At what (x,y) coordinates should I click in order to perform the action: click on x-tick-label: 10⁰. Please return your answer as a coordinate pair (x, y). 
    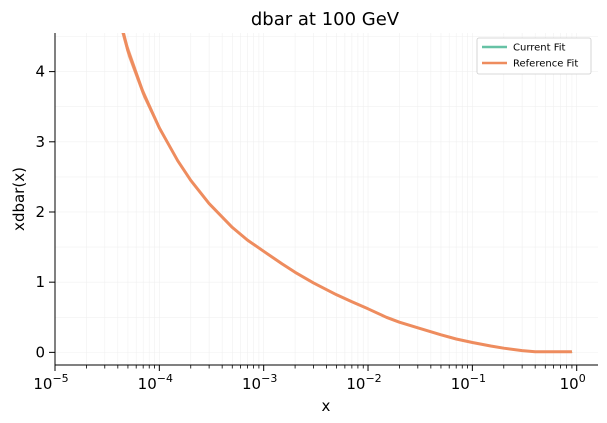
    Looking at the image, I should click on (573, 382).